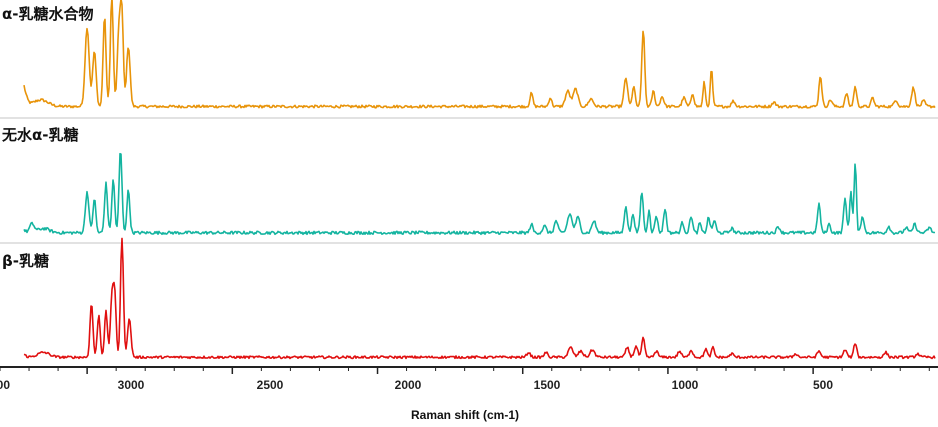  What do you see at coordinates (408, 385) in the screenshot?
I see `tick-label-2000: 2000` at bounding box center [408, 385].